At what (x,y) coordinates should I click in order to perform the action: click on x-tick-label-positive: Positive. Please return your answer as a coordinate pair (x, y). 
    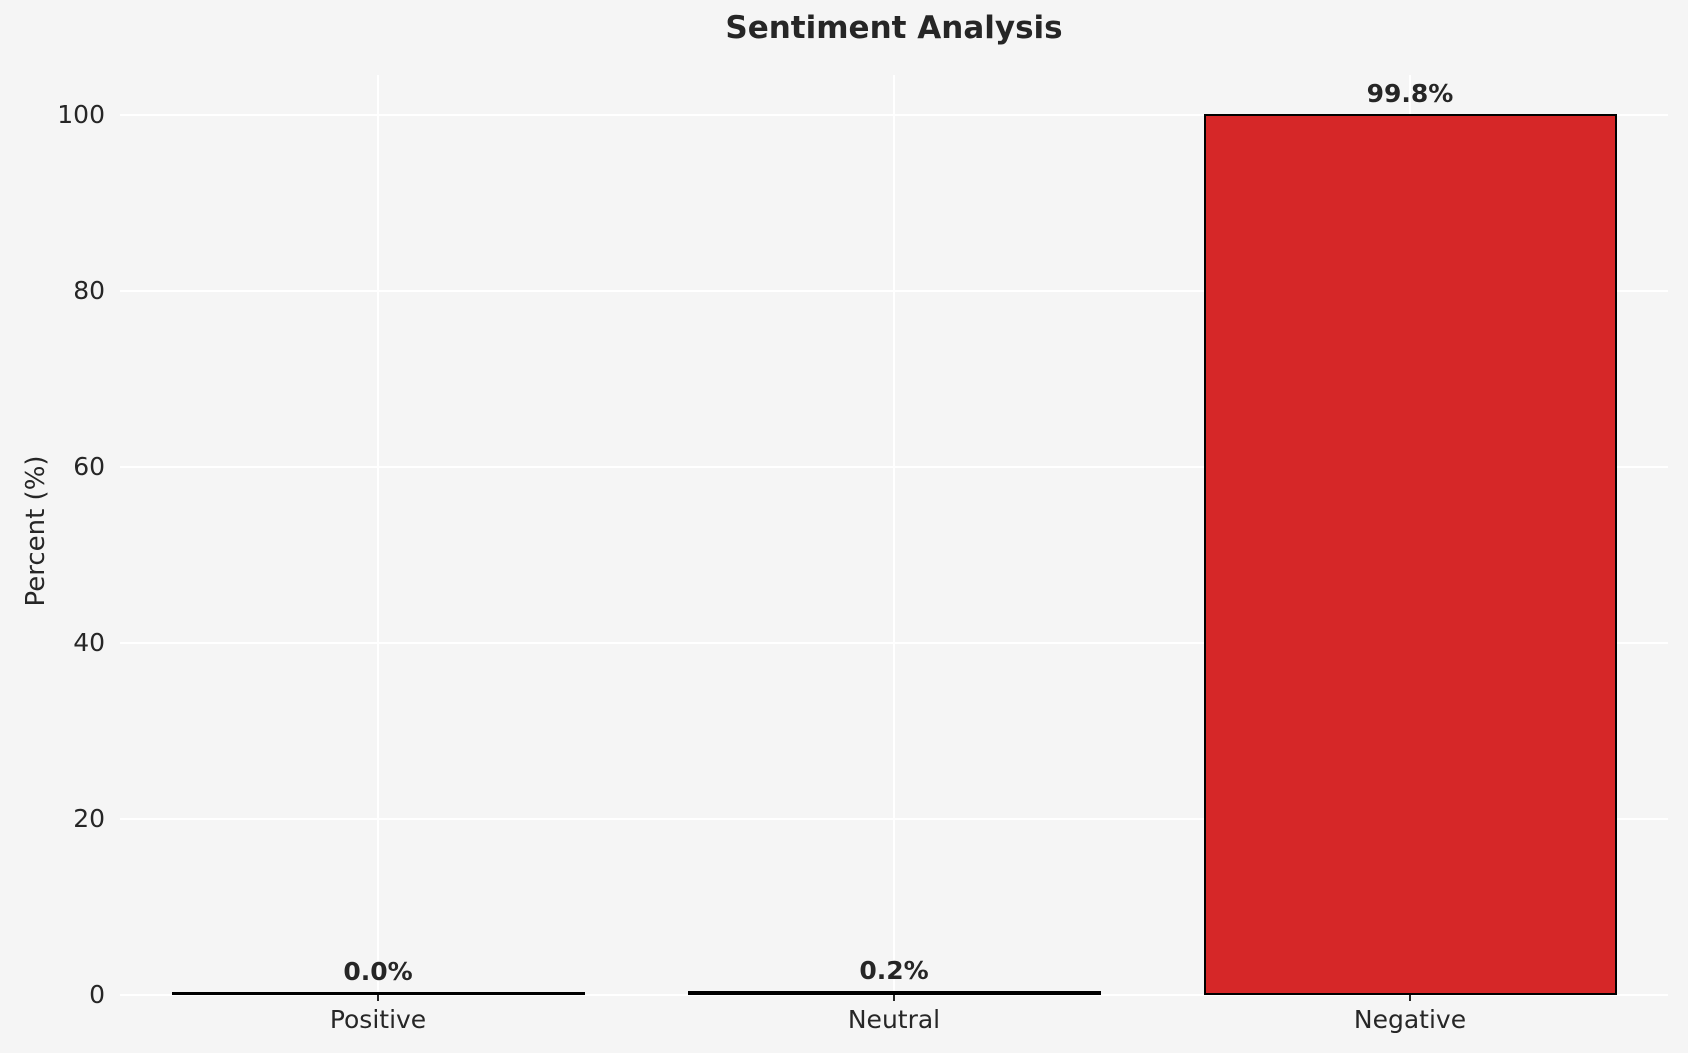
    Looking at the image, I should click on (378, 1019).